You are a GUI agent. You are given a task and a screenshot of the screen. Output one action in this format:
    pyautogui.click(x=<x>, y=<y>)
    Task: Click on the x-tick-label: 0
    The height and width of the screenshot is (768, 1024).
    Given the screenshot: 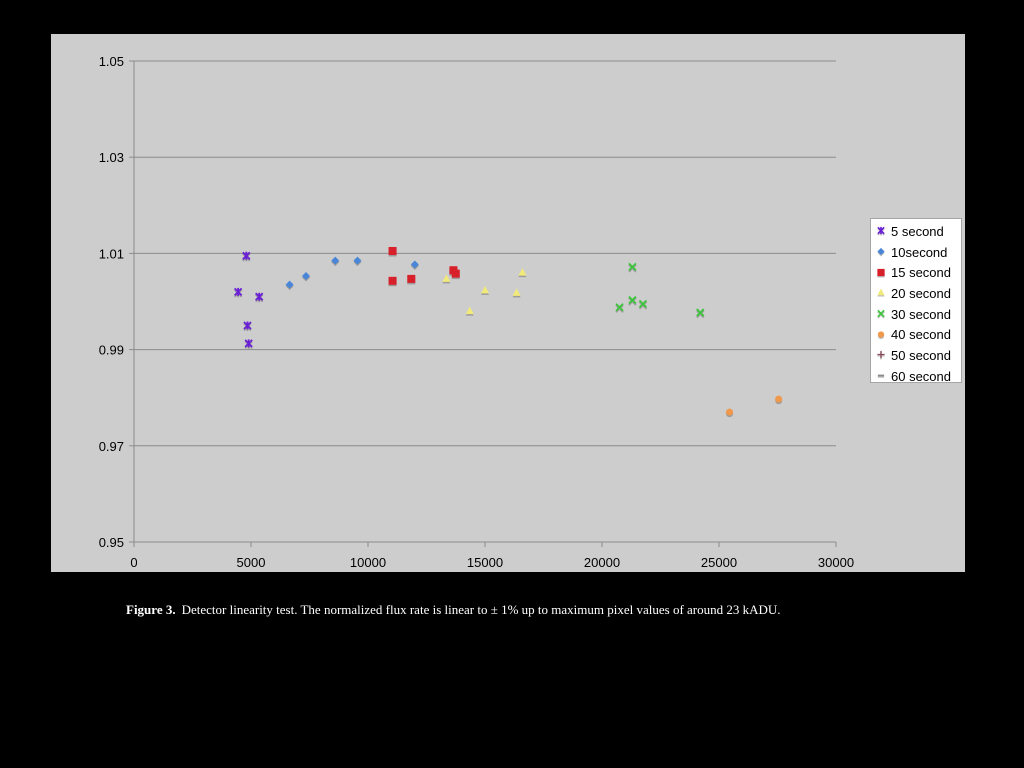 What is the action you would take?
    pyautogui.click(x=133, y=562)
    